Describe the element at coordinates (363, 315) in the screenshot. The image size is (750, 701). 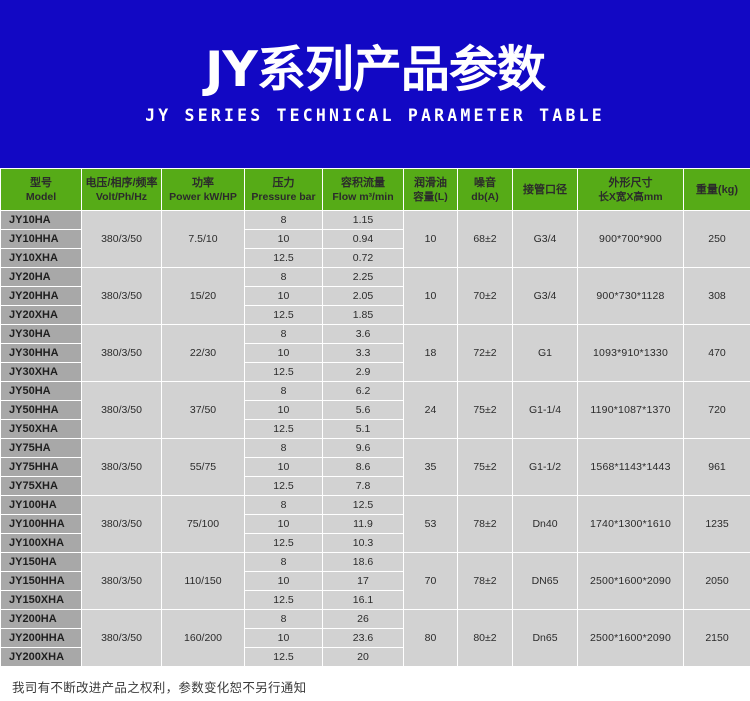
I see `cell-flow: 1.85` at that location.